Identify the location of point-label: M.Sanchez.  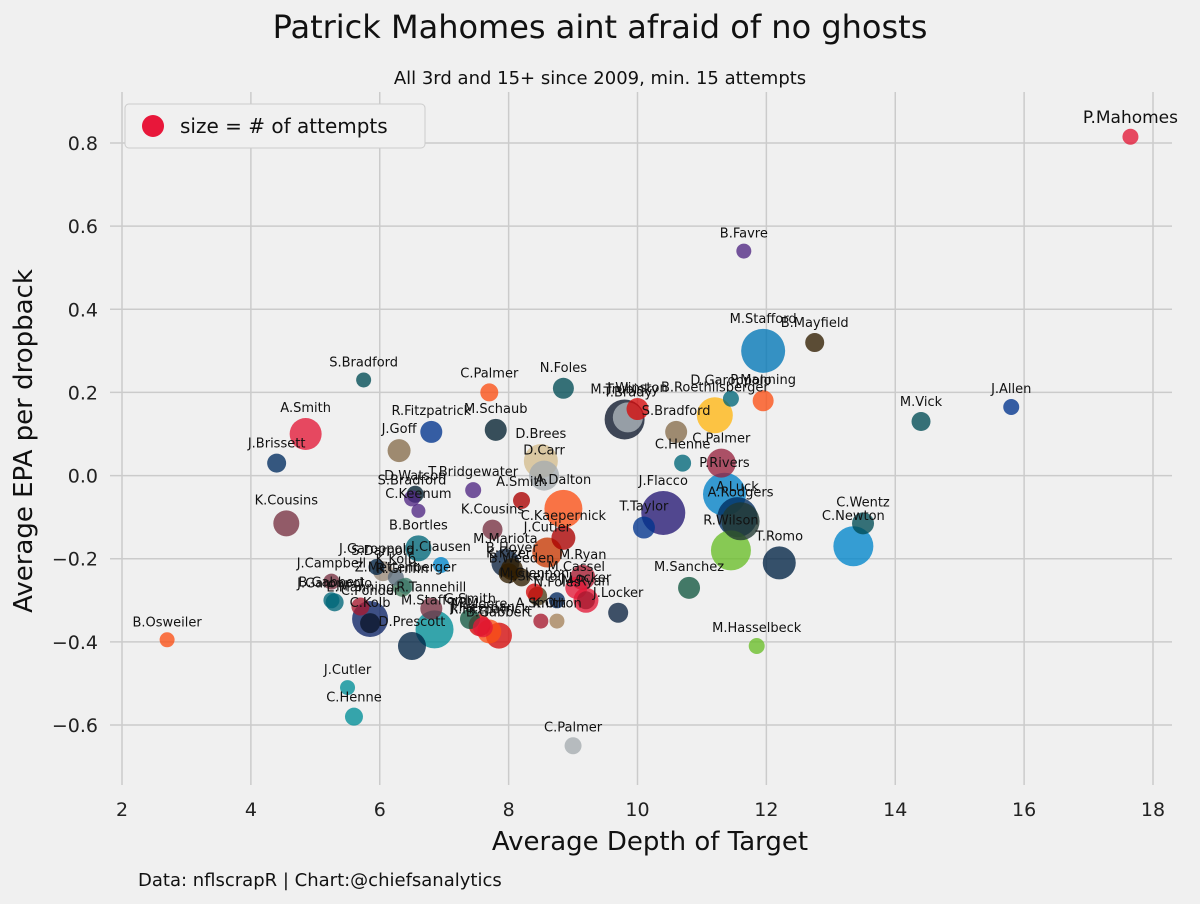
(689, 567).